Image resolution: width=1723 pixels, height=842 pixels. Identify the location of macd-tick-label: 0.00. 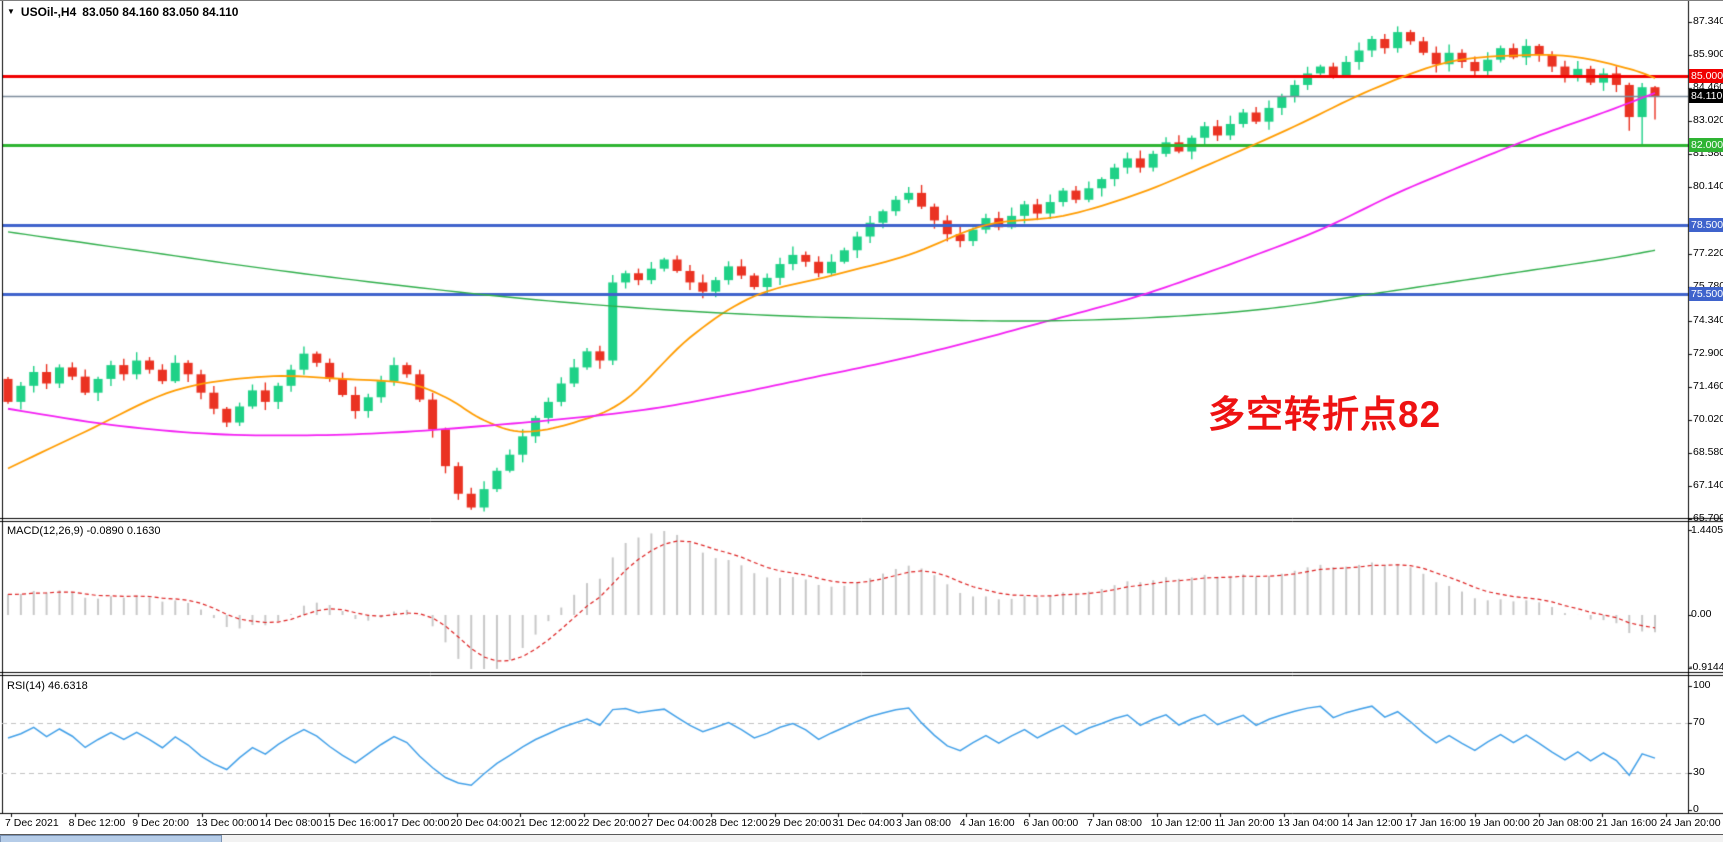
(1701, 614).